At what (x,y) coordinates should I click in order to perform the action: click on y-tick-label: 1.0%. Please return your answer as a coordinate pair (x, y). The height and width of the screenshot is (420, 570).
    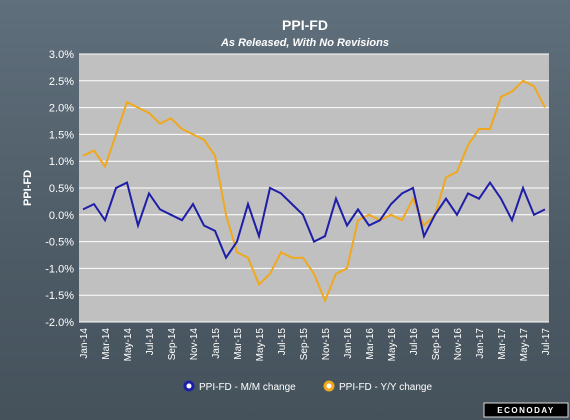
    Looking at the image, I should click on (61, 162).